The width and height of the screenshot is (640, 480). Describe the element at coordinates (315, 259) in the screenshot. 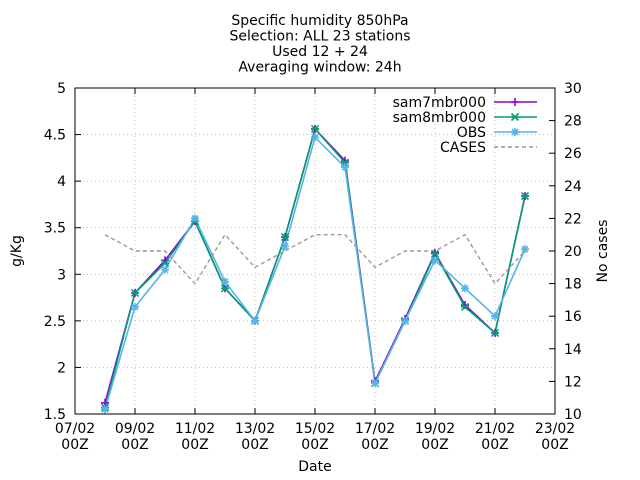

I see `series-line-cases` at that location.